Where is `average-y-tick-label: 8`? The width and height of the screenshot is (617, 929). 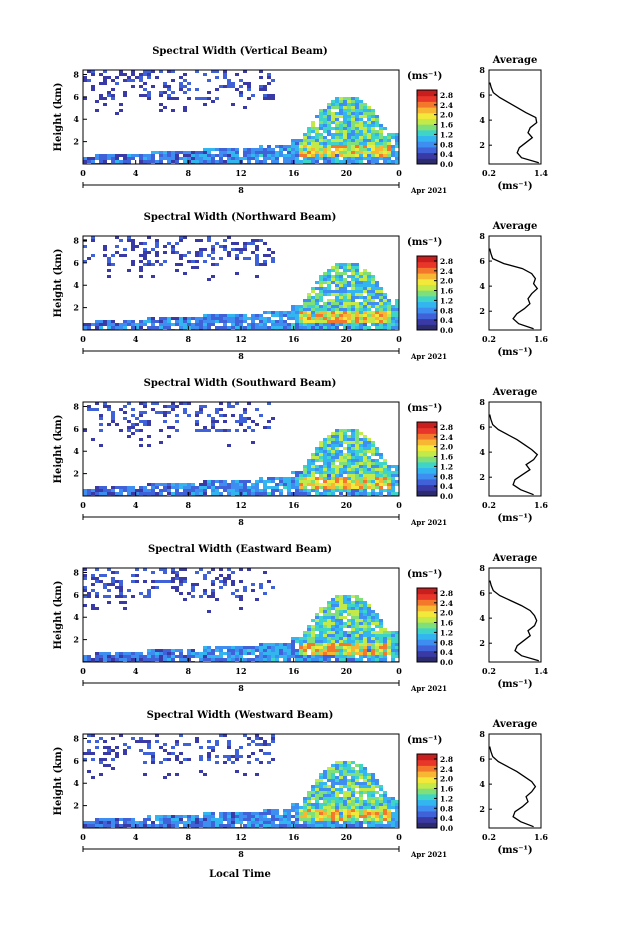
average-y-tick-label: 8 is located at coordinates (482, 70).